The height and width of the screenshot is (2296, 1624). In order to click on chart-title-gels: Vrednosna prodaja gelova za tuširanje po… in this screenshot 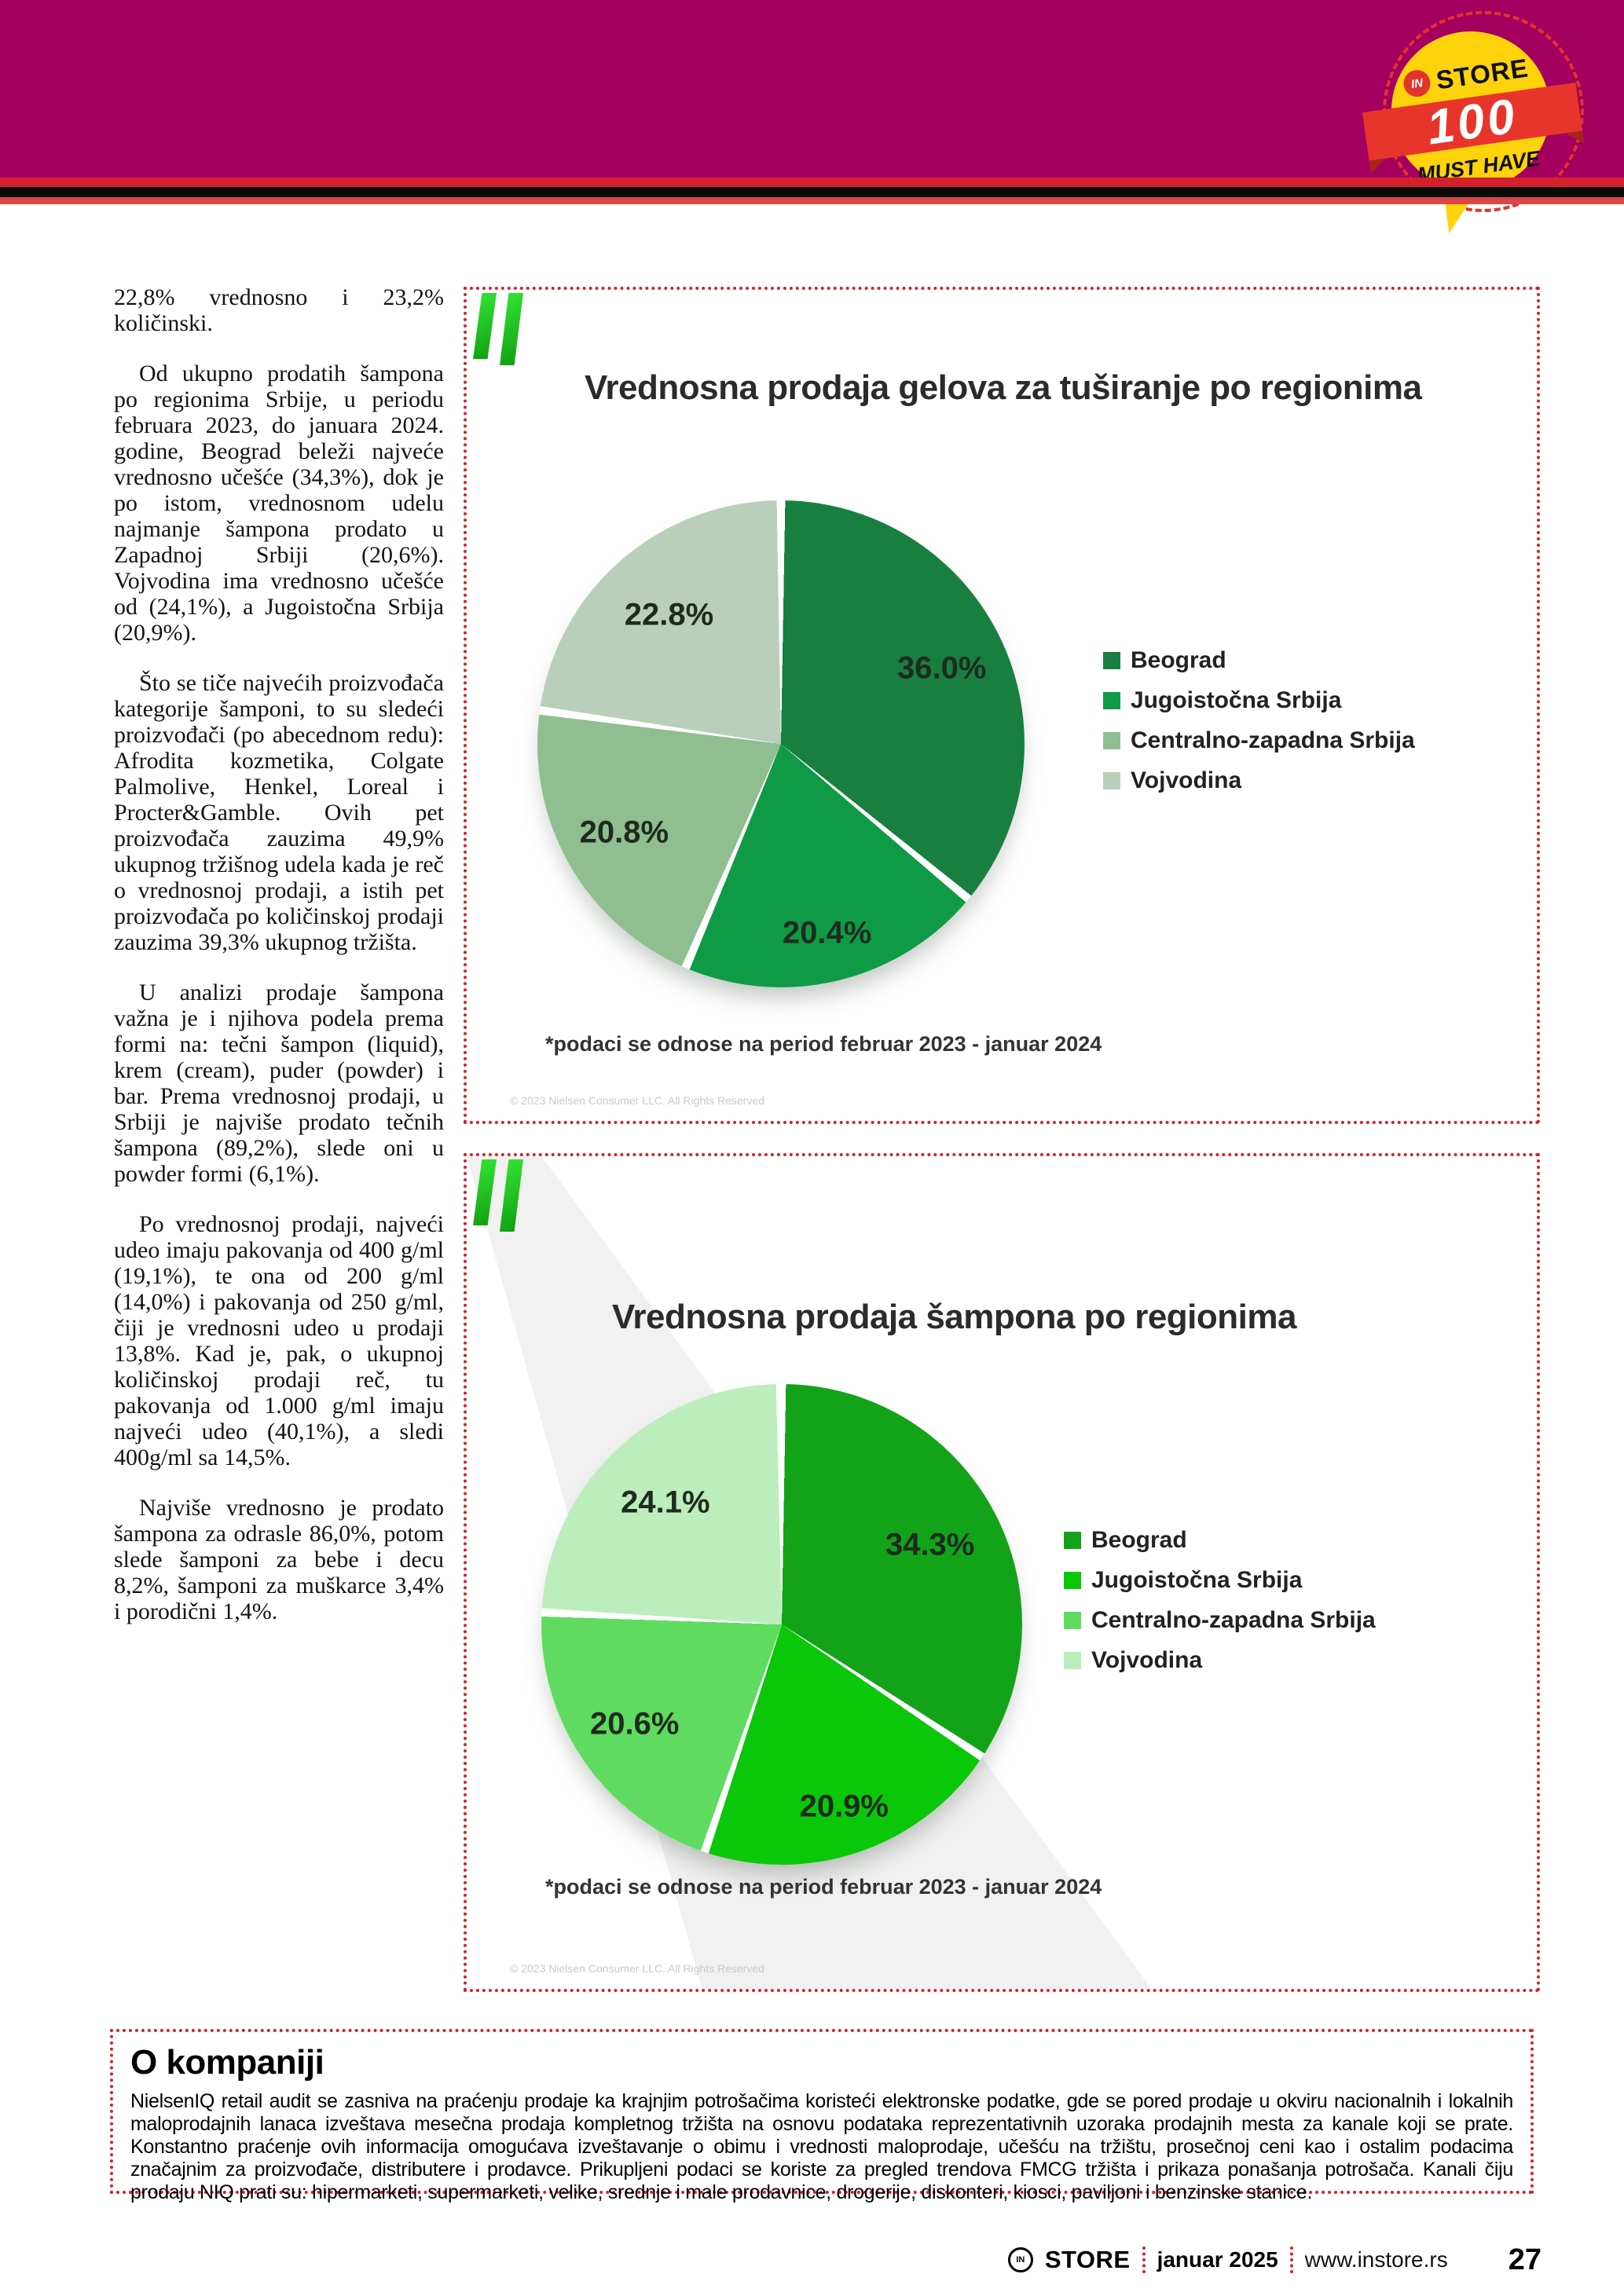, I will do `click(1003, 387)`.